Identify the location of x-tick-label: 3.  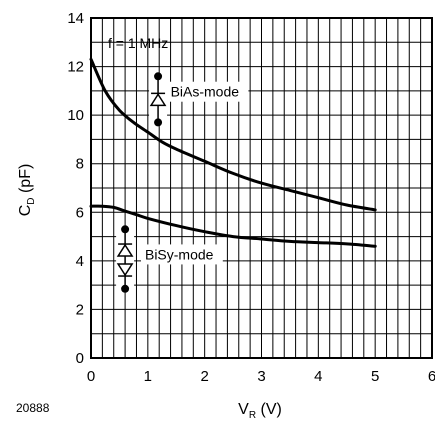
(261, 376).